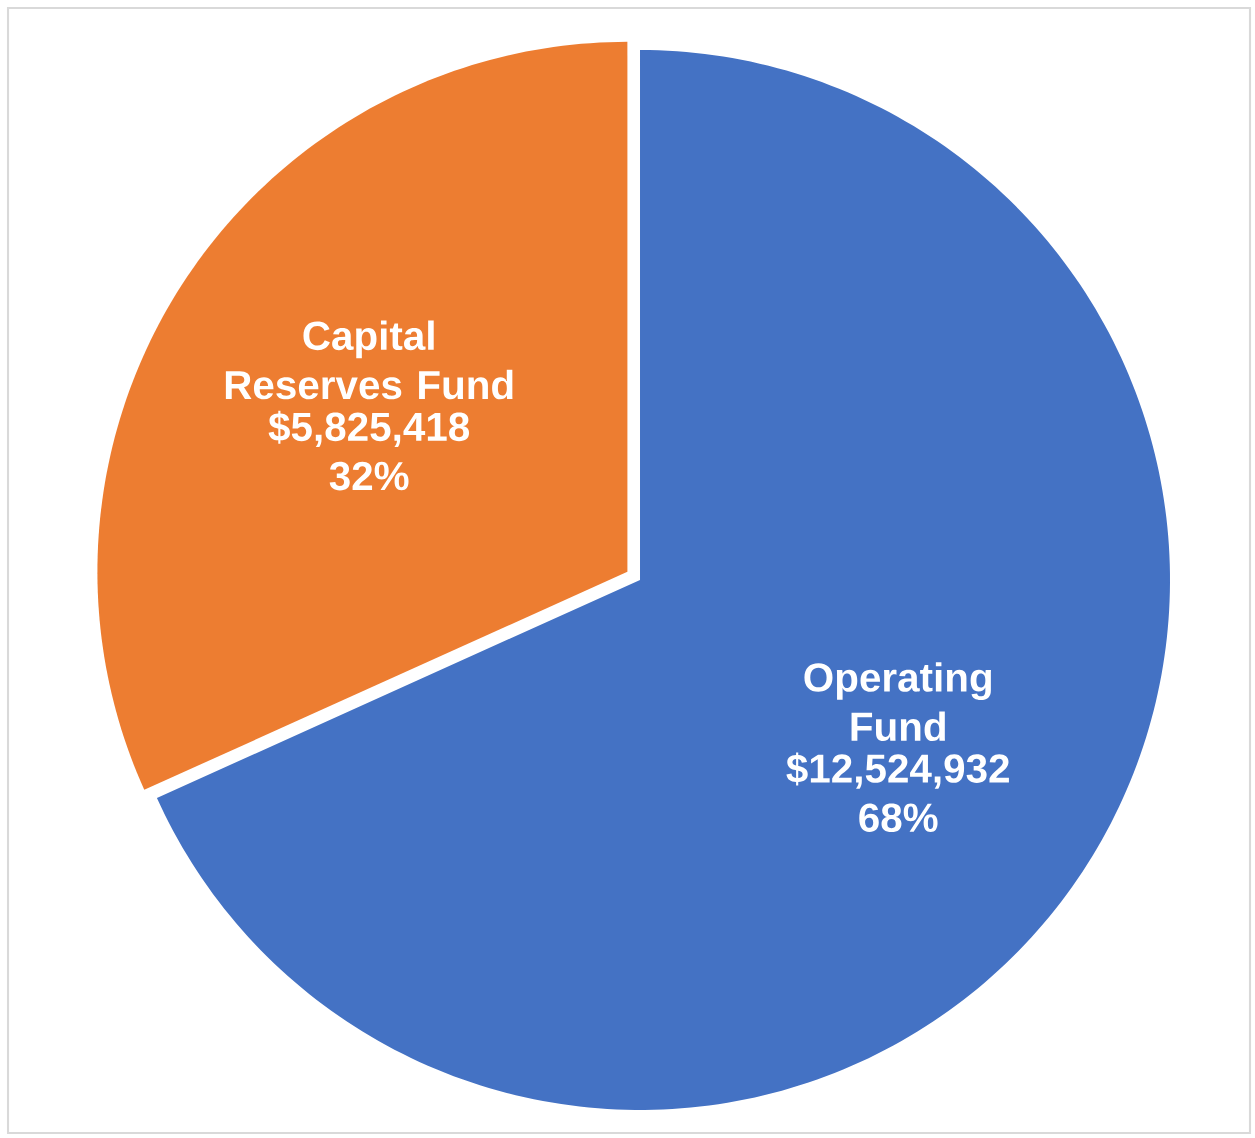 The width and height of the screenshot is (1255, 1138). What do you see at coordinates (369, 450) in the screenshot?
I see `data-label: $5,825,418 32%` at bounding box center [369, 450].